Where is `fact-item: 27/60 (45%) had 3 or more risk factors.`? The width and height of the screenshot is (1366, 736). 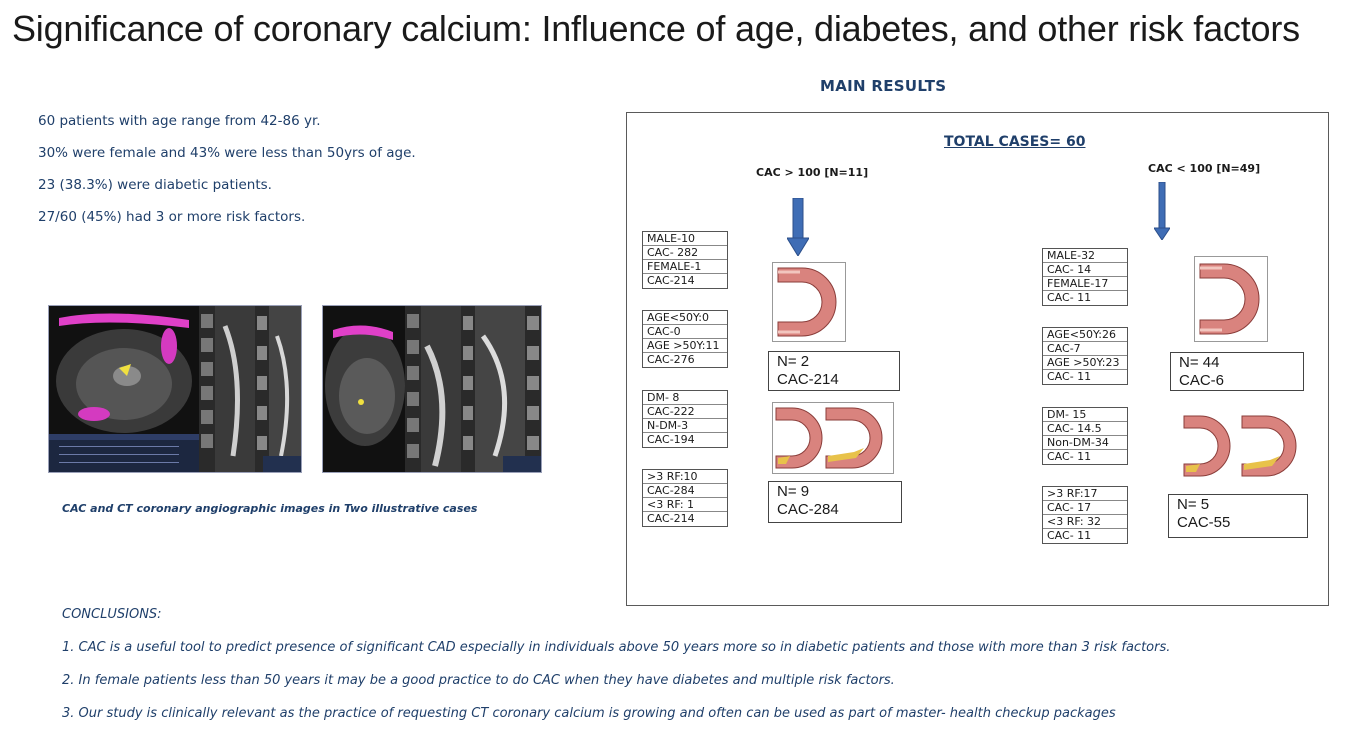 fact-item: 27/60 (45%) had 3 or more risk factors. is located at coordinates (172, 217).